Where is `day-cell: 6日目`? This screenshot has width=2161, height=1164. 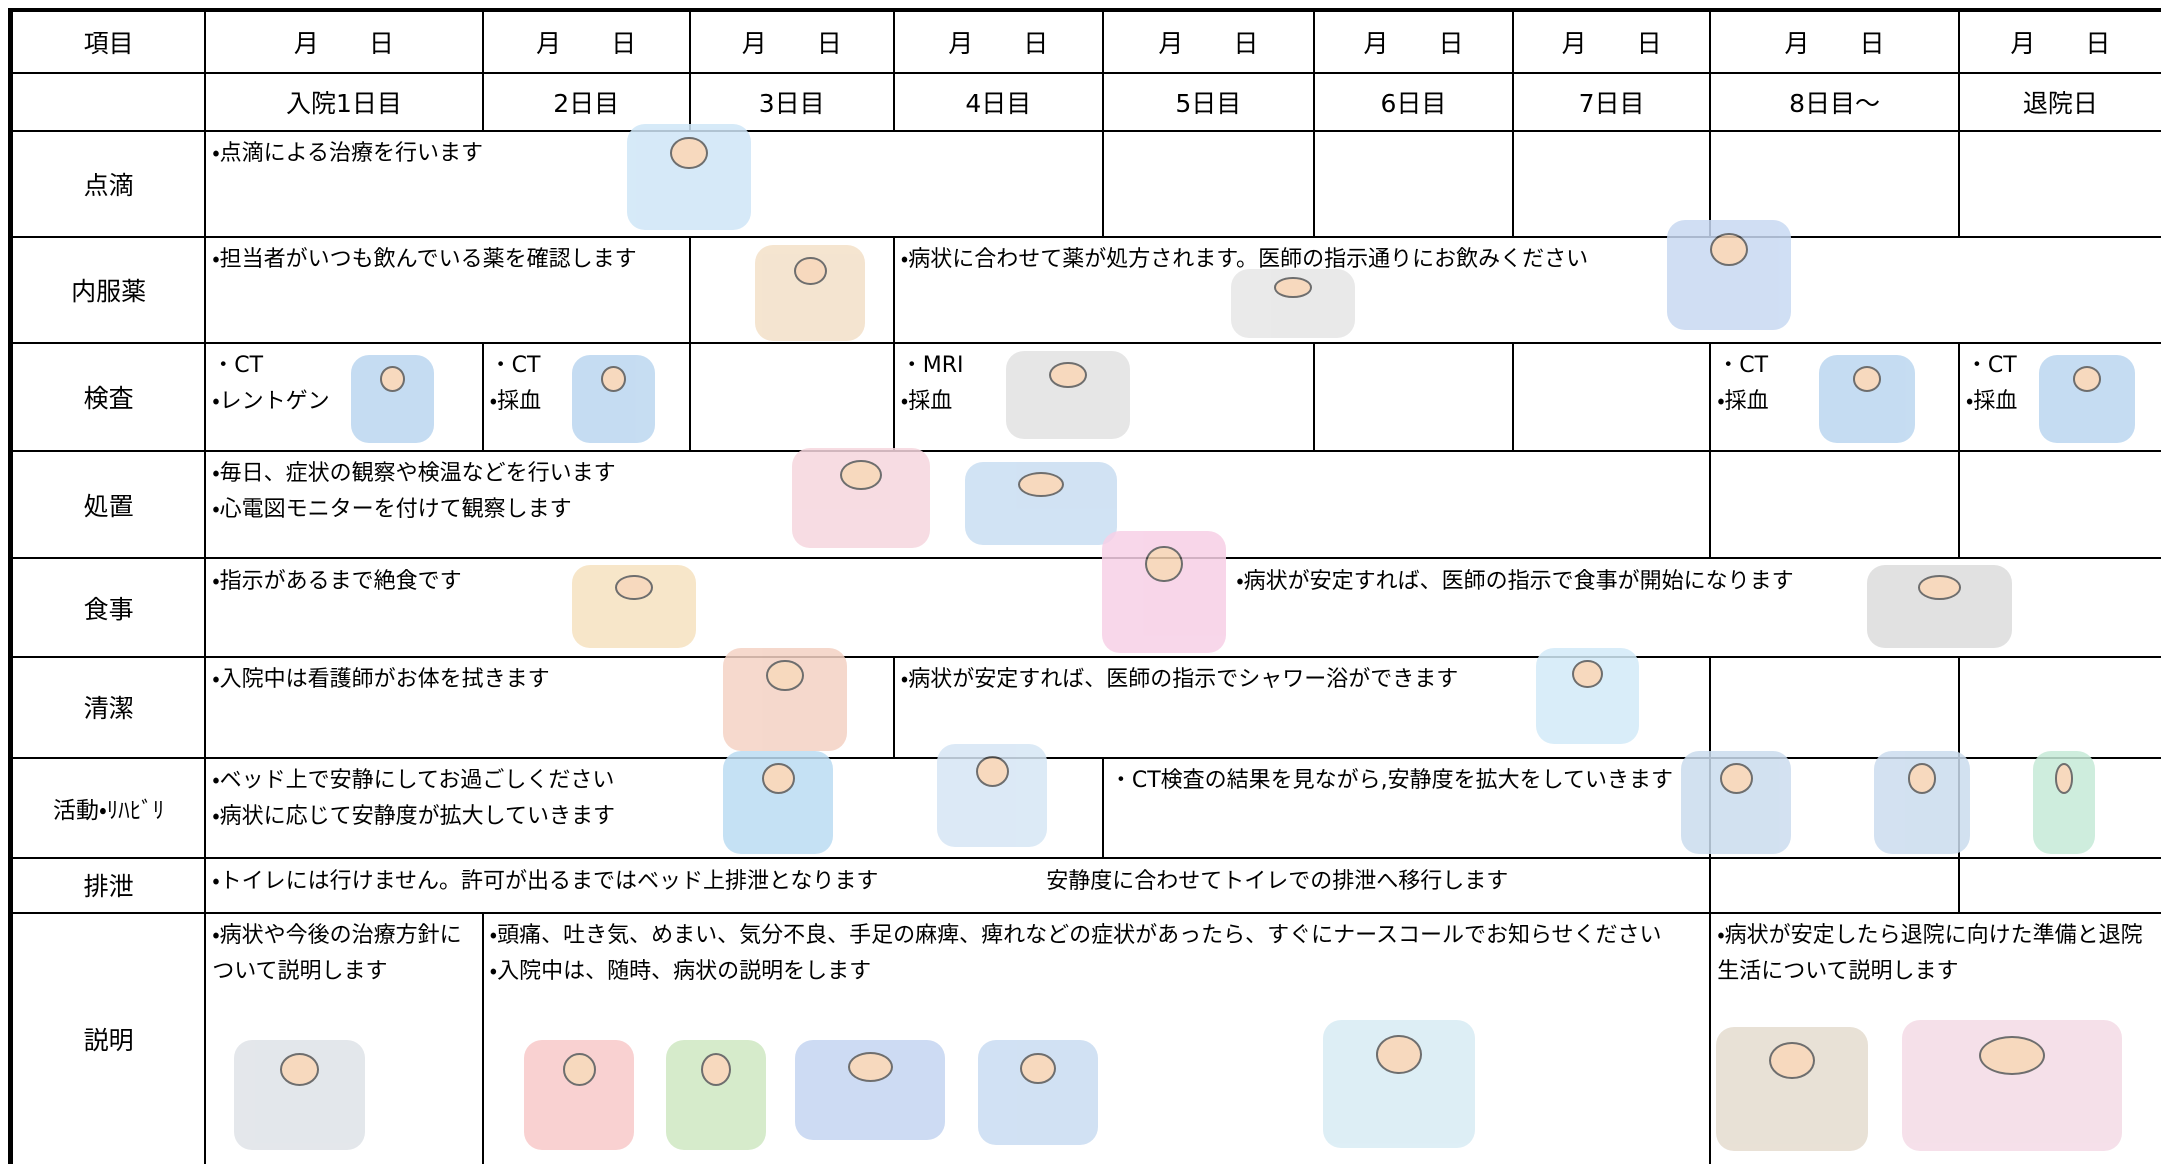
day-cell: 6日目 is located at coordinates (1413, 102).